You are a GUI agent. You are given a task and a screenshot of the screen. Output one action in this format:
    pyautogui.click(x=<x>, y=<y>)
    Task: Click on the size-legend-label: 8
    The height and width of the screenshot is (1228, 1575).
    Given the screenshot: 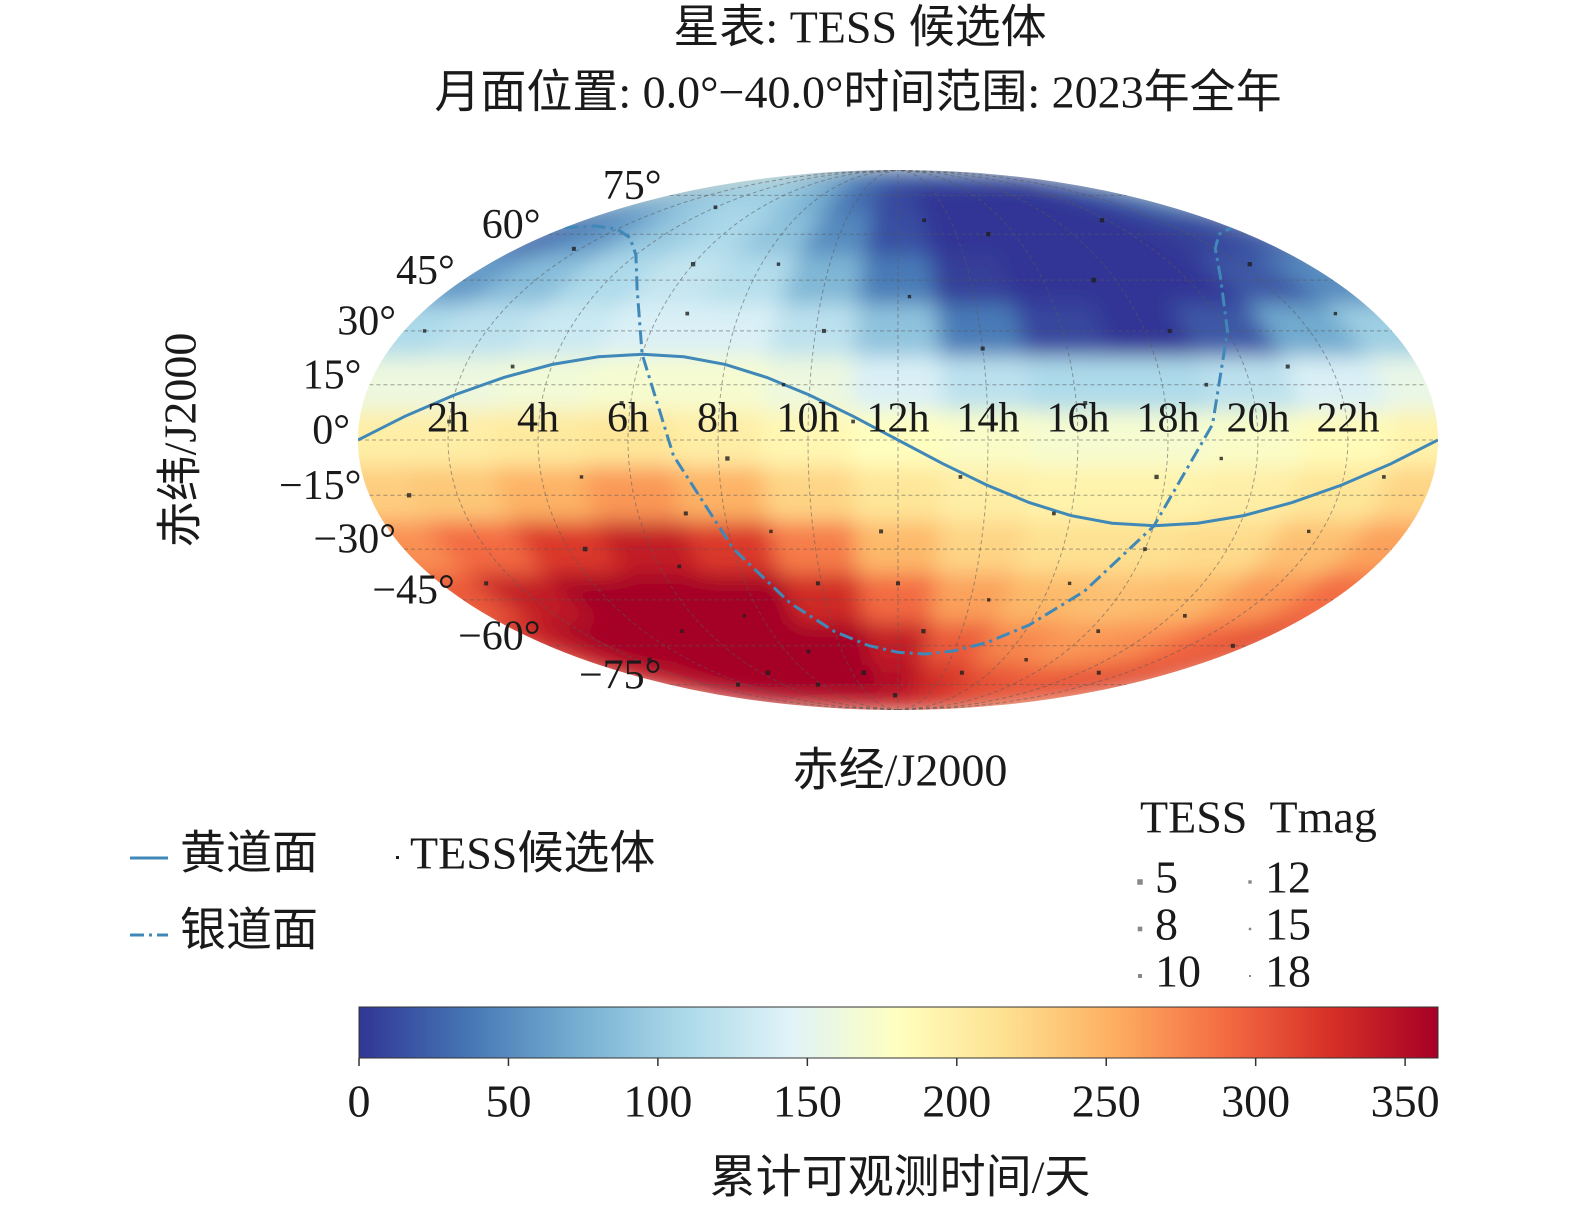 What is the action you would take?
    pyautogui.click(x=1166, y=924)
    